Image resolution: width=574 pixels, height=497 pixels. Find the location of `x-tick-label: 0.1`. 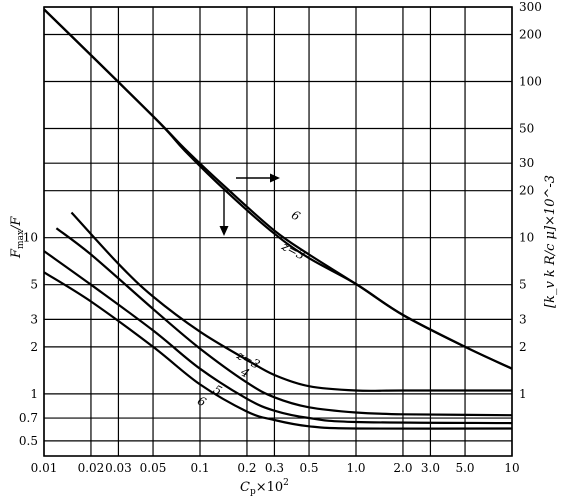

x-tick-label: 0.1 is located at coordinates (199, 468).